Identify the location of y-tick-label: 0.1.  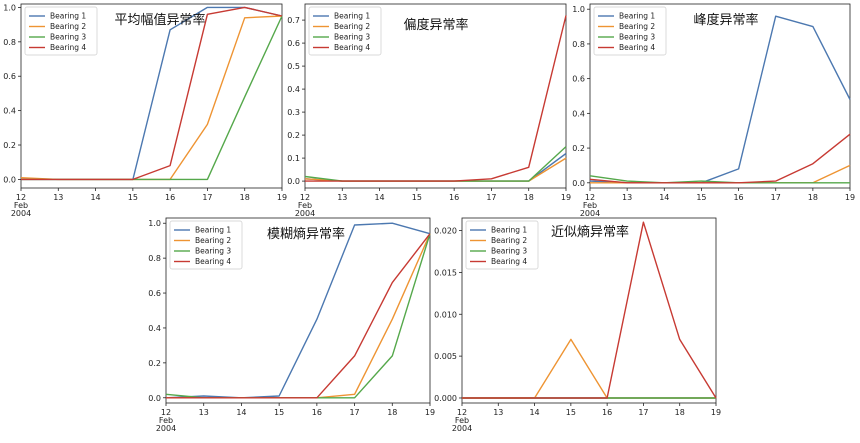
(293, 158).